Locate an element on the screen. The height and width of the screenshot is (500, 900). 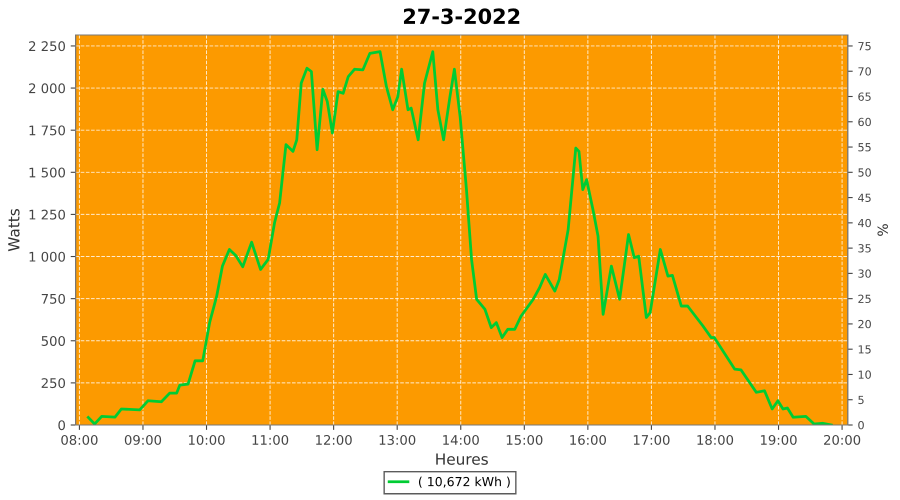
x-tick-label: 11:00 is located at coordinates (270, 439).